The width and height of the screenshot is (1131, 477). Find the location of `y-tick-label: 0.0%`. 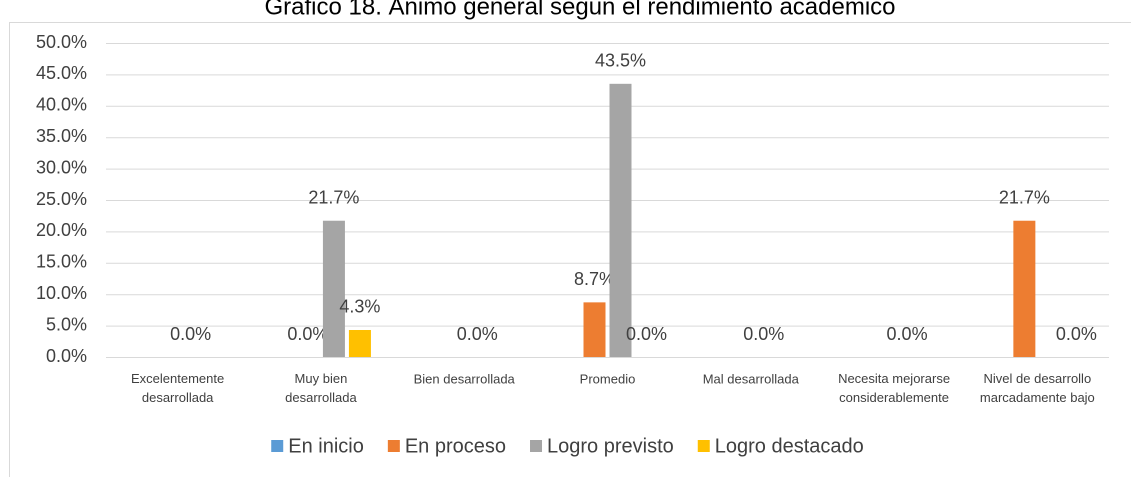

y-tick-label: 0.0% is located at coordinates (66, 356).